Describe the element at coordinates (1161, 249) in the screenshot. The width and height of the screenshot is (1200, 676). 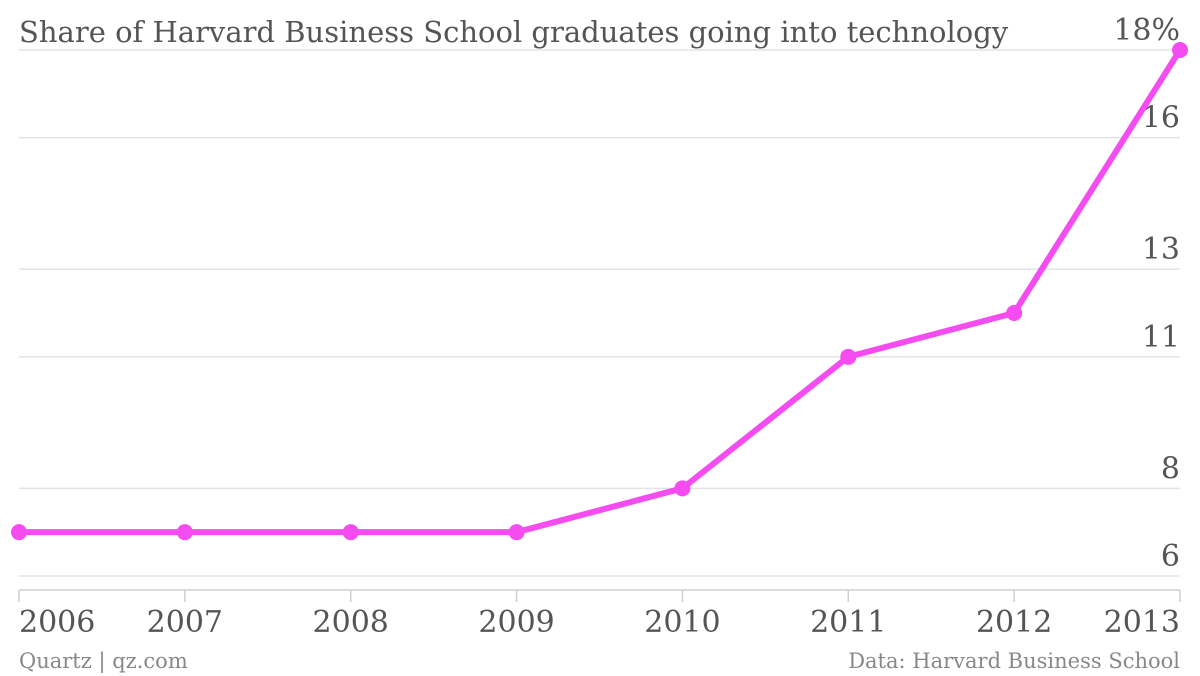
I see `y-tick-label: 13` at that location.